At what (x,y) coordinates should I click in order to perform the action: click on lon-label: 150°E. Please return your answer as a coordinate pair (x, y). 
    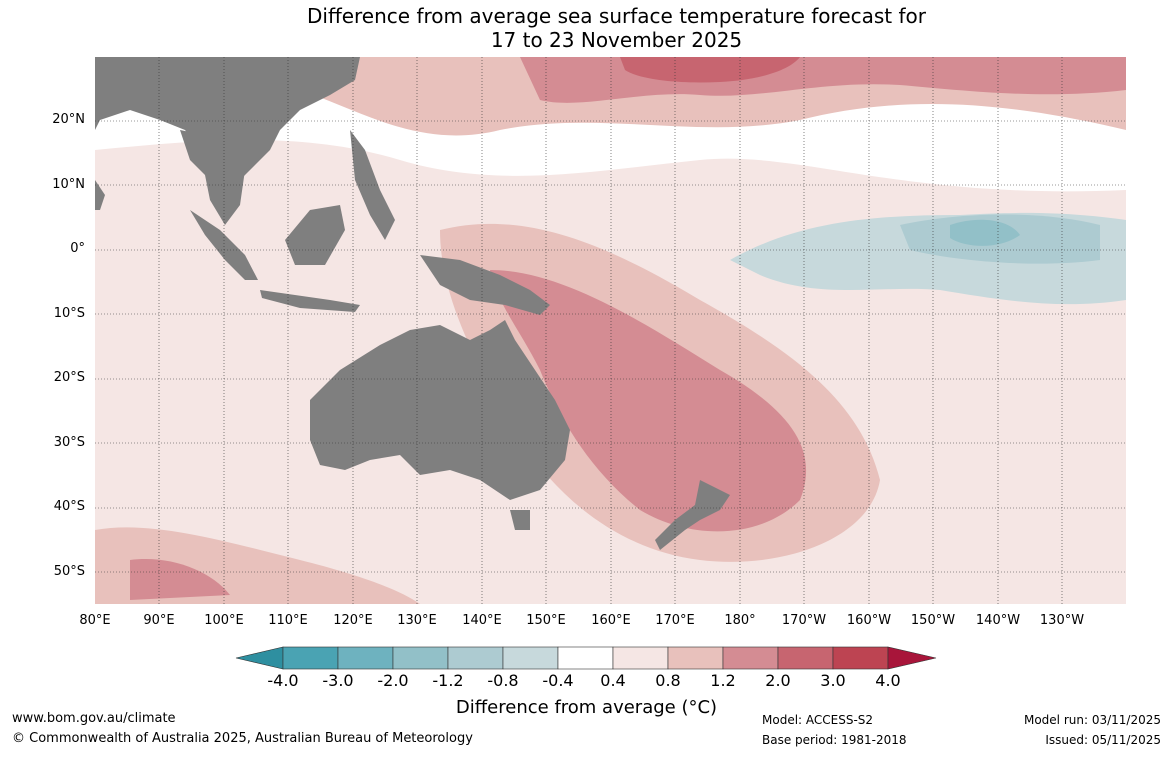
    Looking at the image, I should click on (546, 620).